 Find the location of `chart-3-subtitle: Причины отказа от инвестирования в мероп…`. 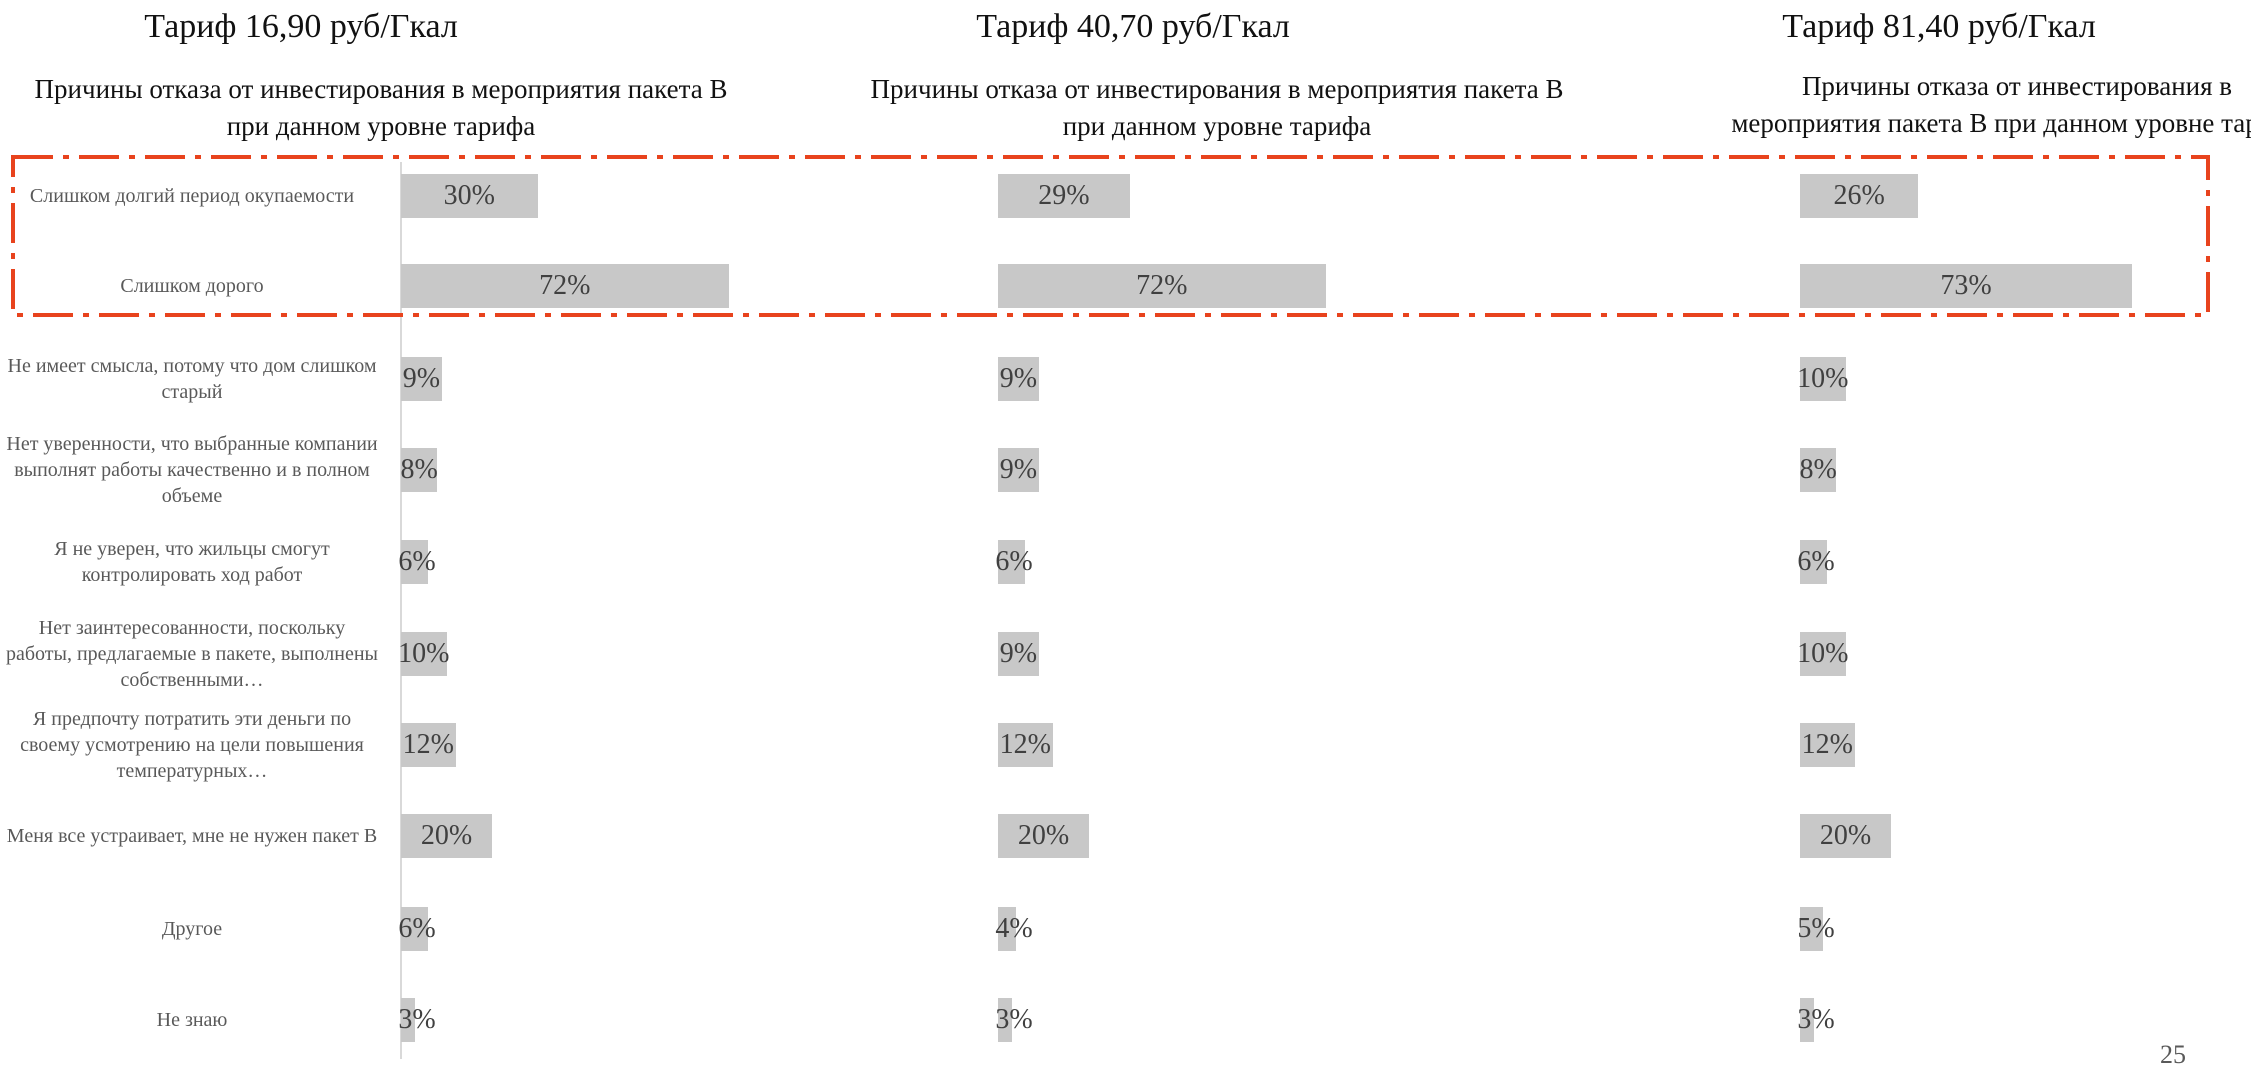

chart-3-subtitle: Причины отказа от инвестирования в мероп… is located at coordinates (1991, 104).